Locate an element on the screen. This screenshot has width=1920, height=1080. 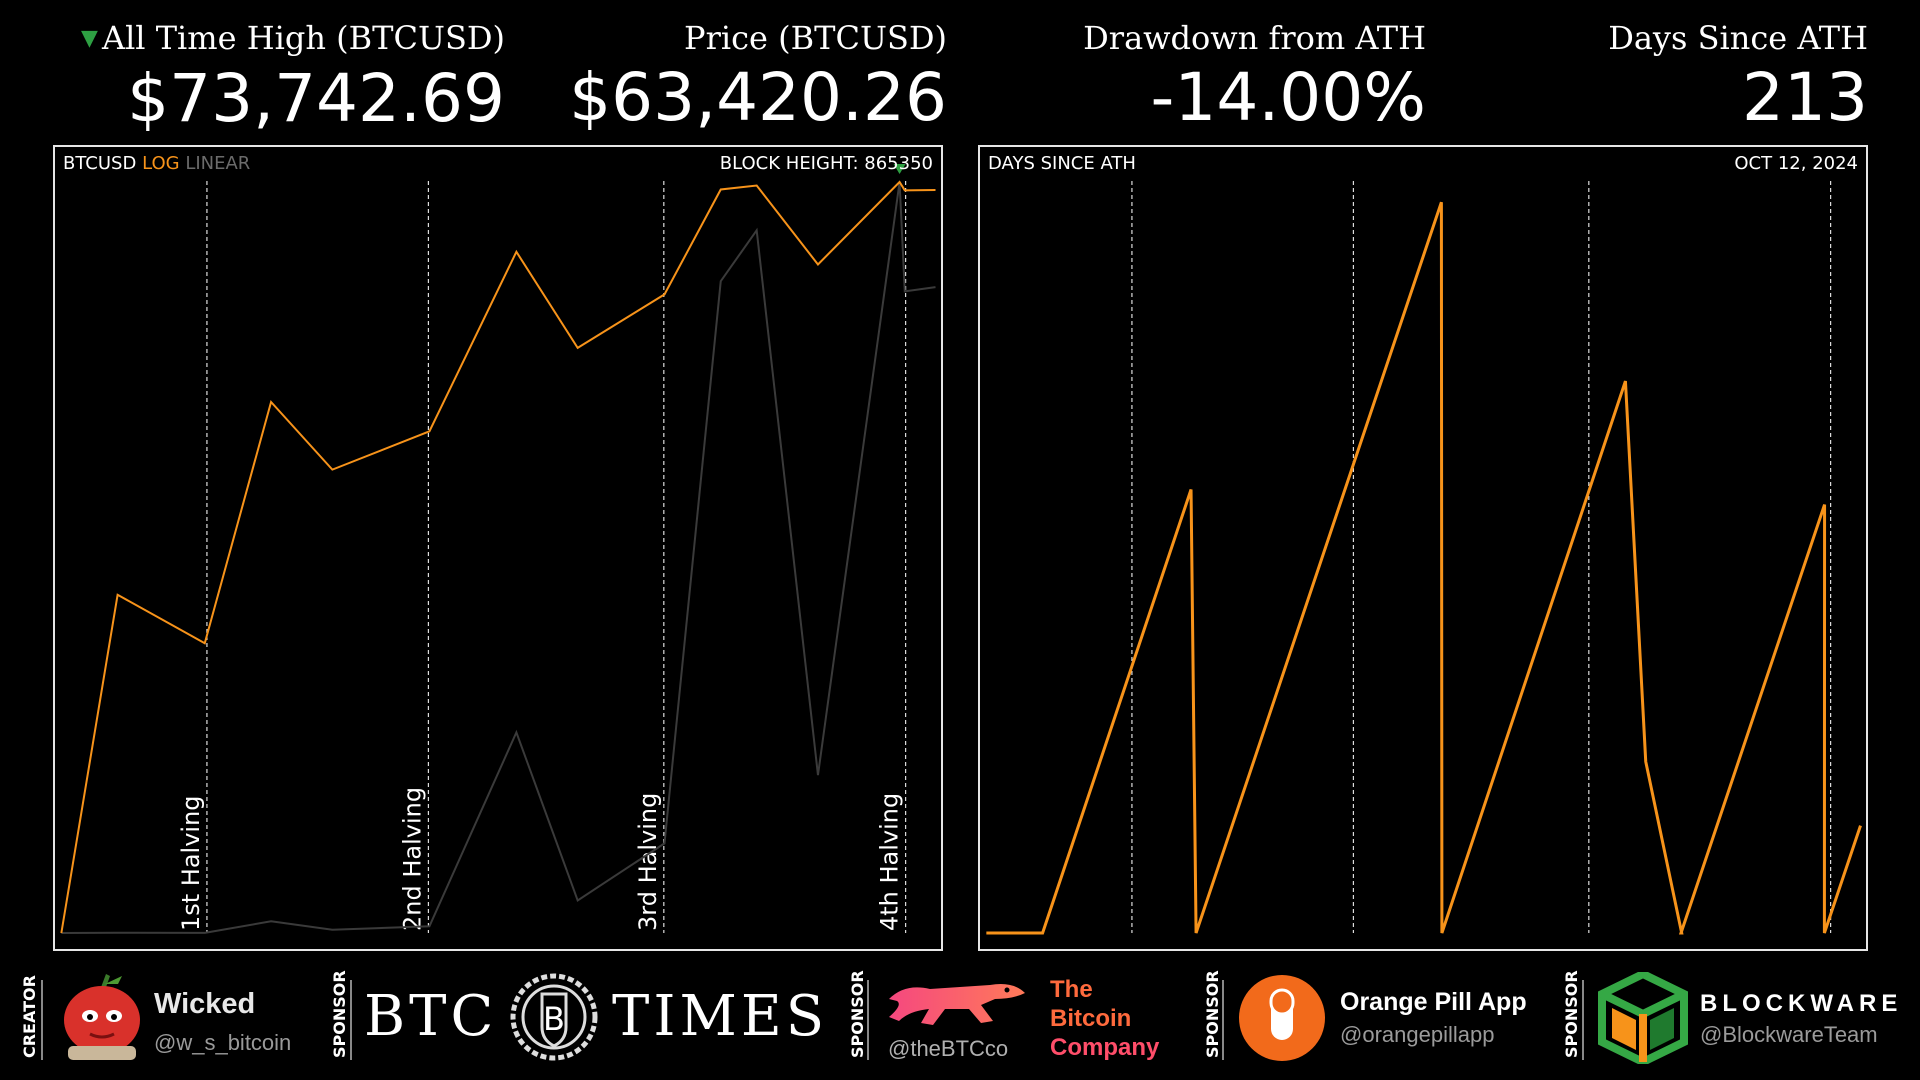
halving-label: 3rd Halving is located at coordinates (648, 862).